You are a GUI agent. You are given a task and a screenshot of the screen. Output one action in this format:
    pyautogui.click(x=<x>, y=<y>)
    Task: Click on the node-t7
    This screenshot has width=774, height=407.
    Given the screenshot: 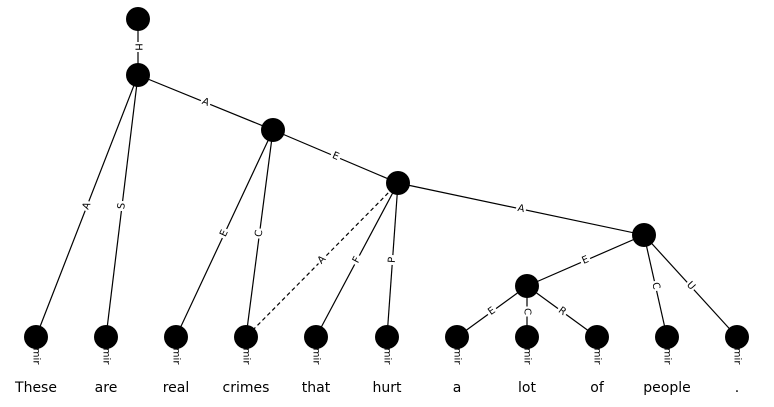 What is the action you would take?
    pyautogui.click(x=527, y=337)
    